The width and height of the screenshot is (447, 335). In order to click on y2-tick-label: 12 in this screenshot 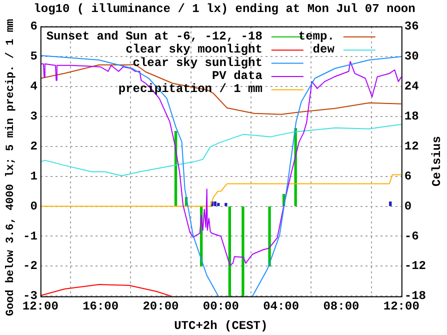, I will do `click(411, 146)`.